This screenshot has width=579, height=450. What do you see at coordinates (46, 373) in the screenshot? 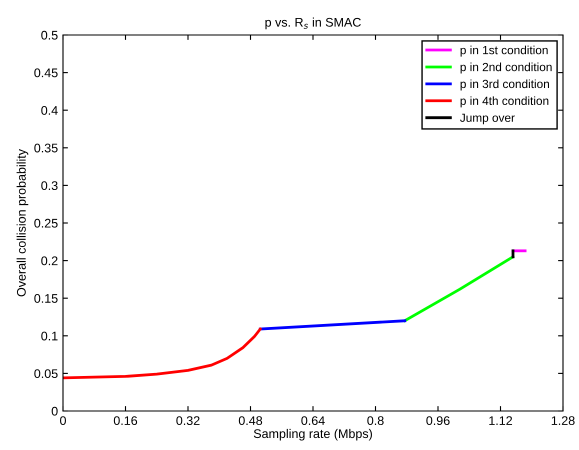
I see `y-tick-label: 0.05` at bounding box center [46, 373].